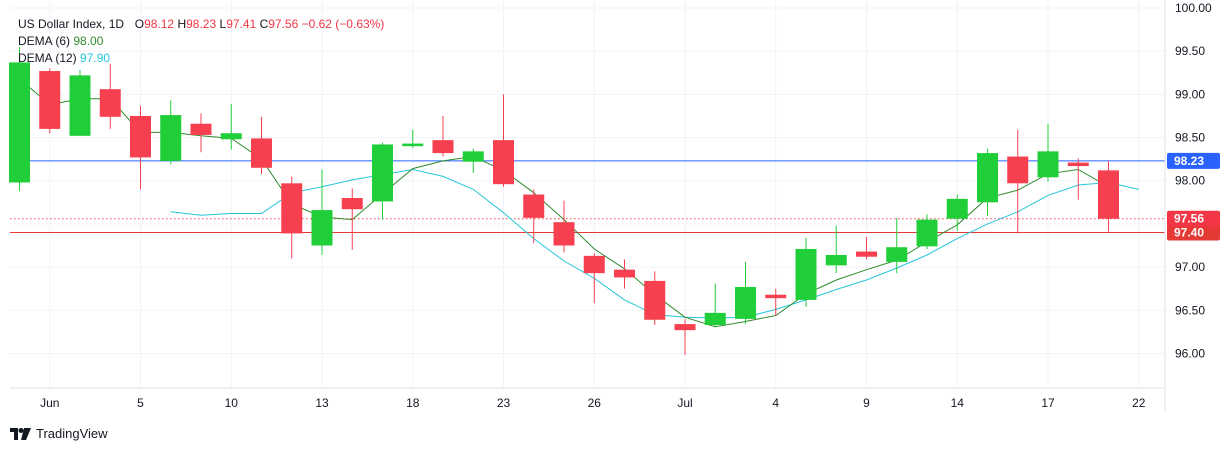 The width and height of the screenshot is (1231, 452). I want to click on dema12-row: DEMA (12) 97.90, so click(201, 58).